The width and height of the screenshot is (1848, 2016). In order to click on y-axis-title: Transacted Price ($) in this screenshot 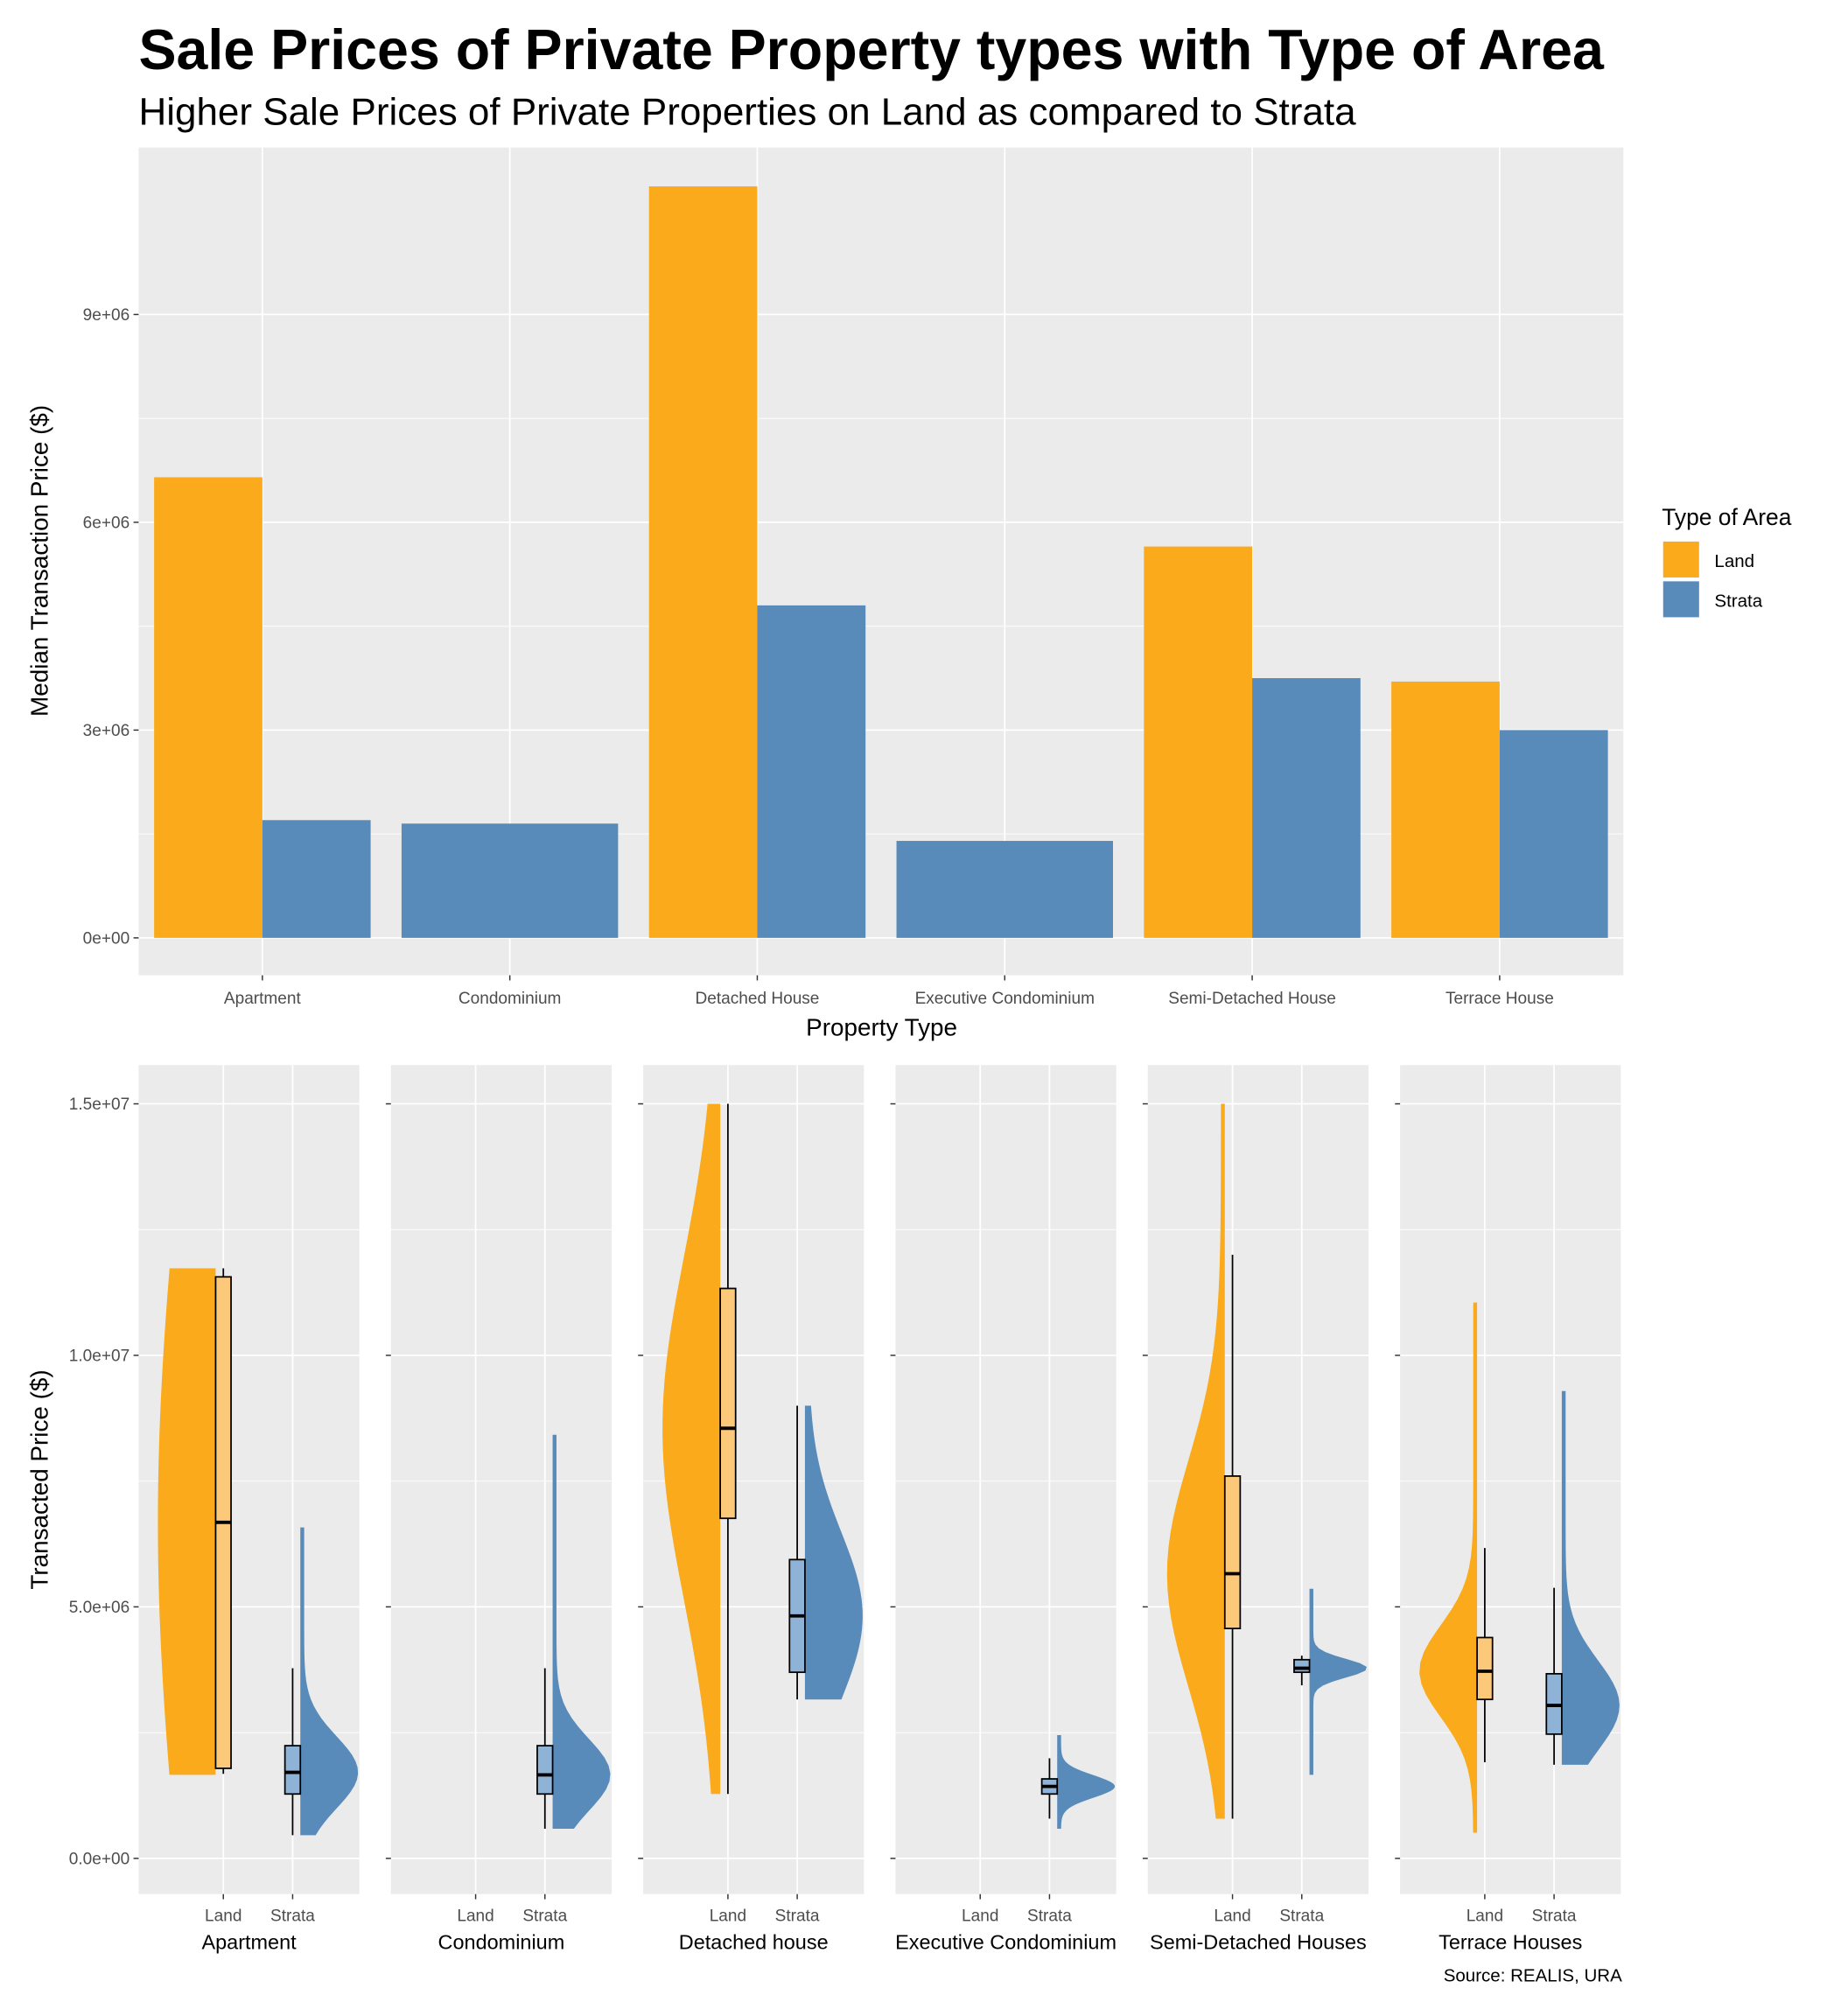, I will do `click(38, 1479)`.